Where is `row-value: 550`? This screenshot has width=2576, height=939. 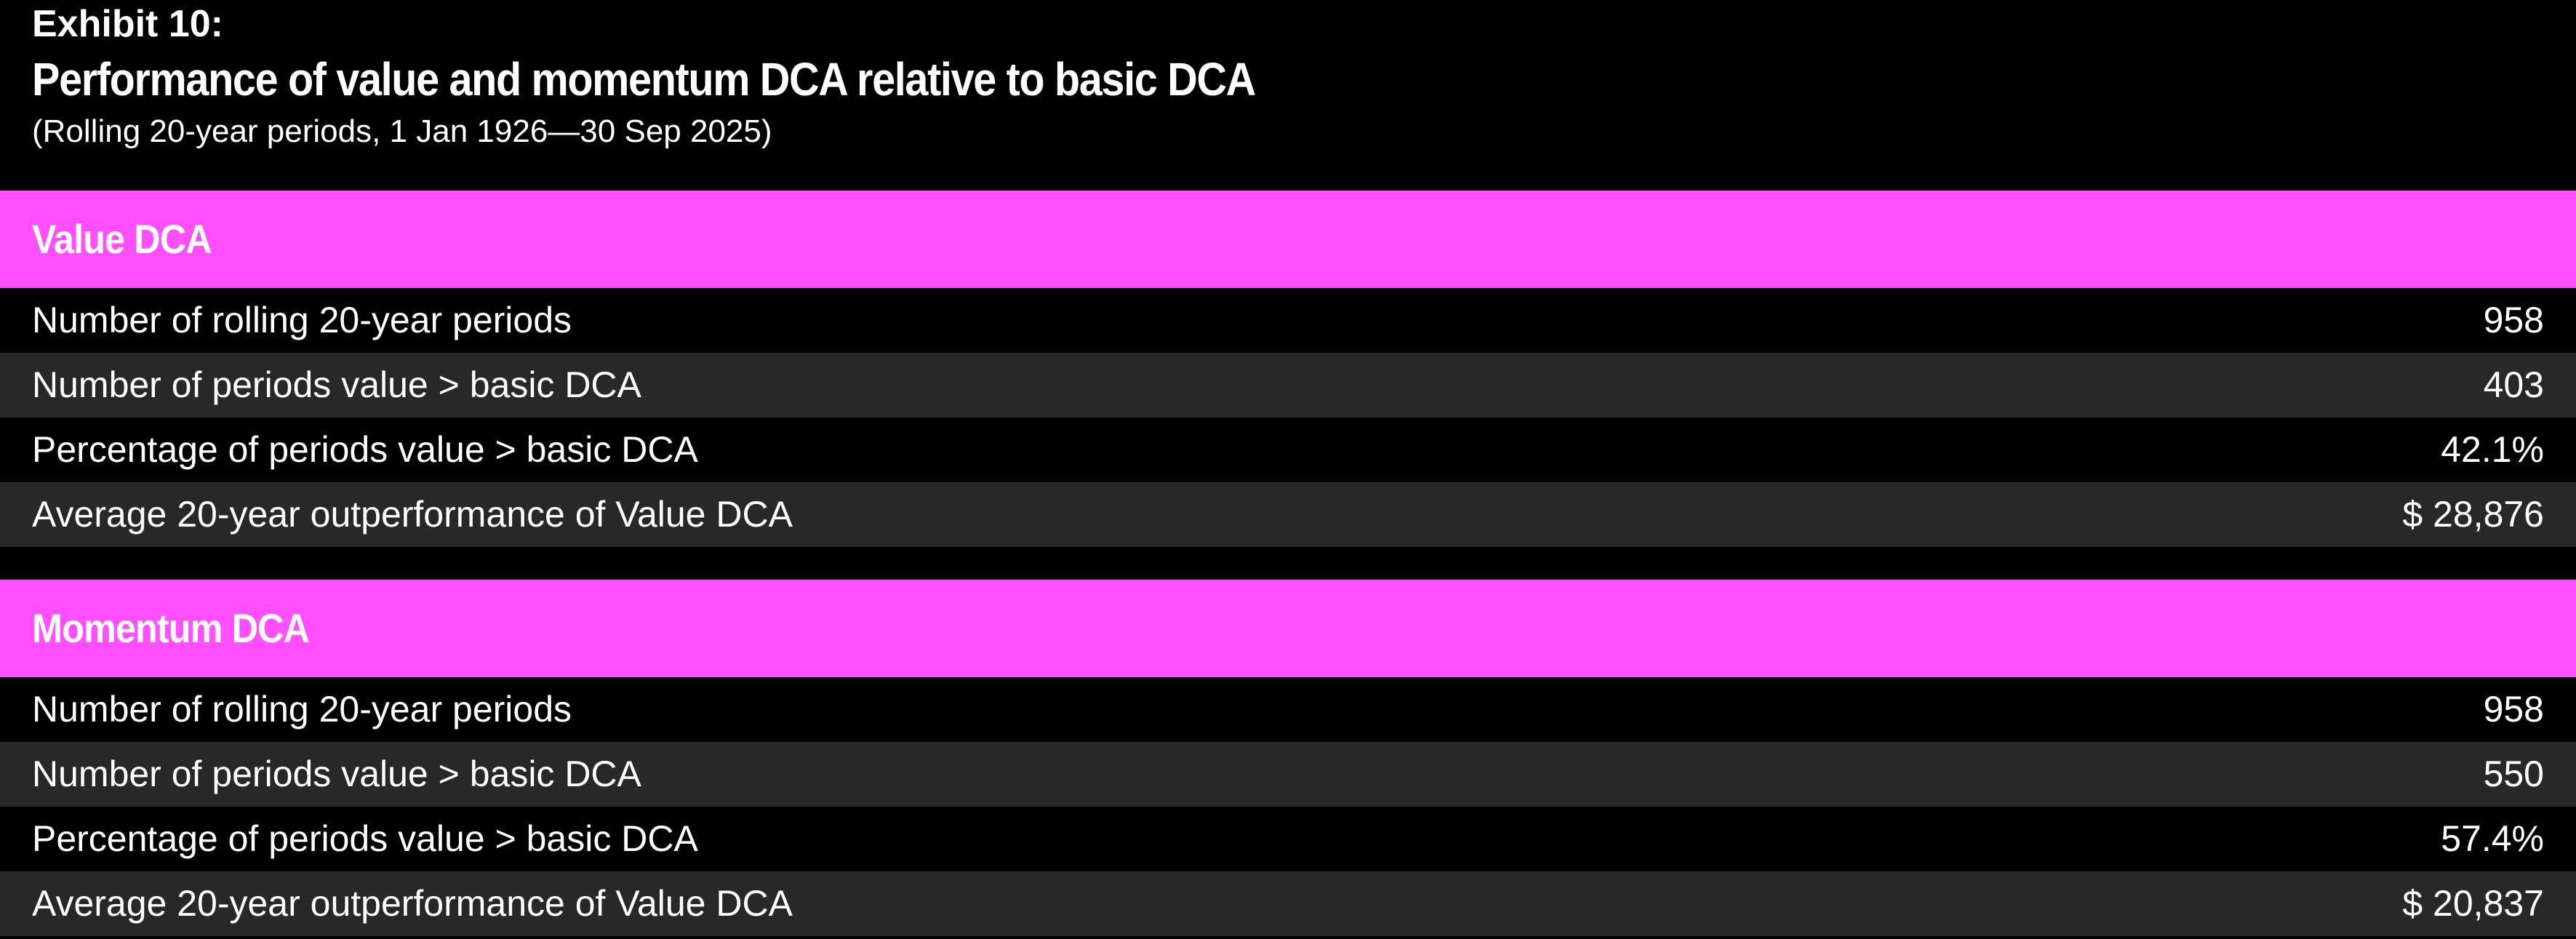
row-value: 550 is located at coordinates (2513, 774).